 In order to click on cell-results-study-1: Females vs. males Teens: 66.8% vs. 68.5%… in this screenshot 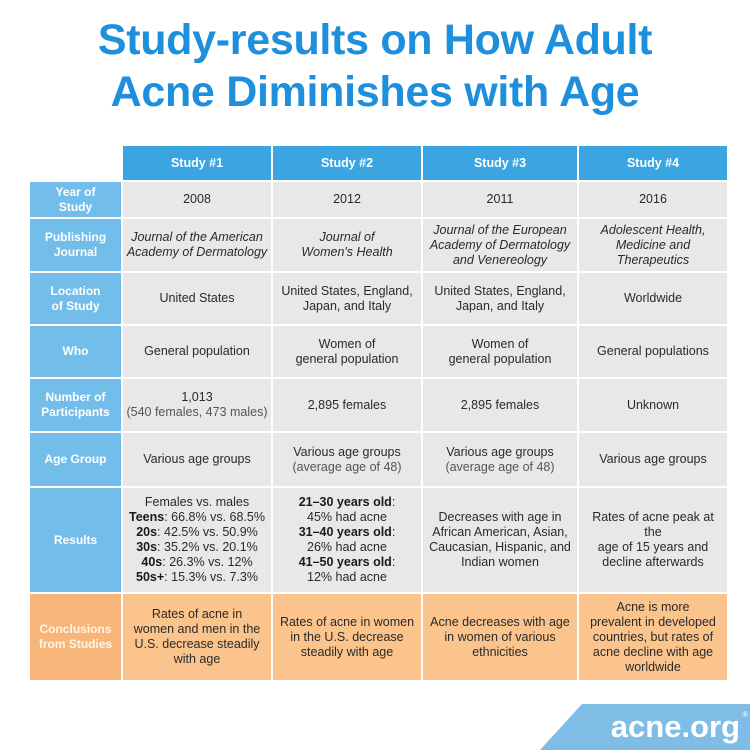, I will do `click(197, 540)`.